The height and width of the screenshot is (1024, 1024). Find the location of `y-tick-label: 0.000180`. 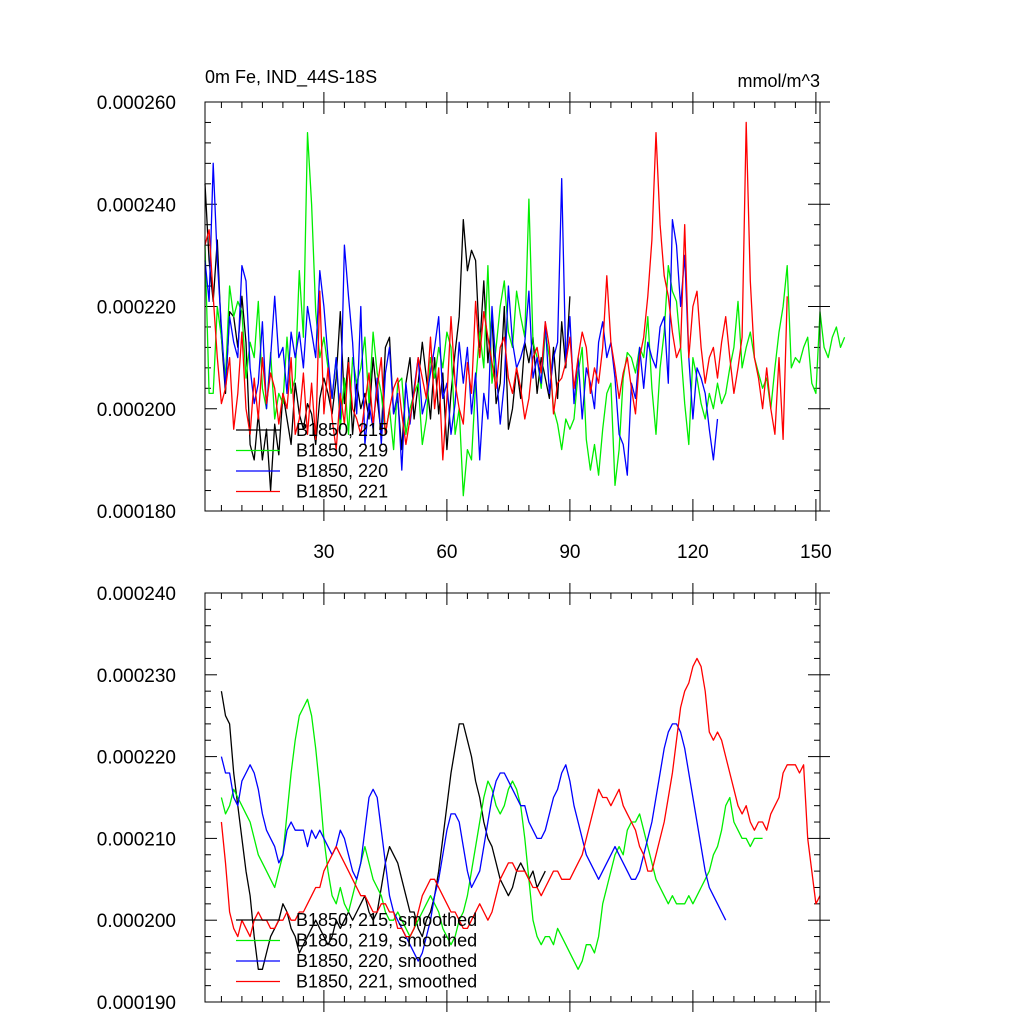

y-tick-label: 0.000180 is located at coordinates (136, 512).